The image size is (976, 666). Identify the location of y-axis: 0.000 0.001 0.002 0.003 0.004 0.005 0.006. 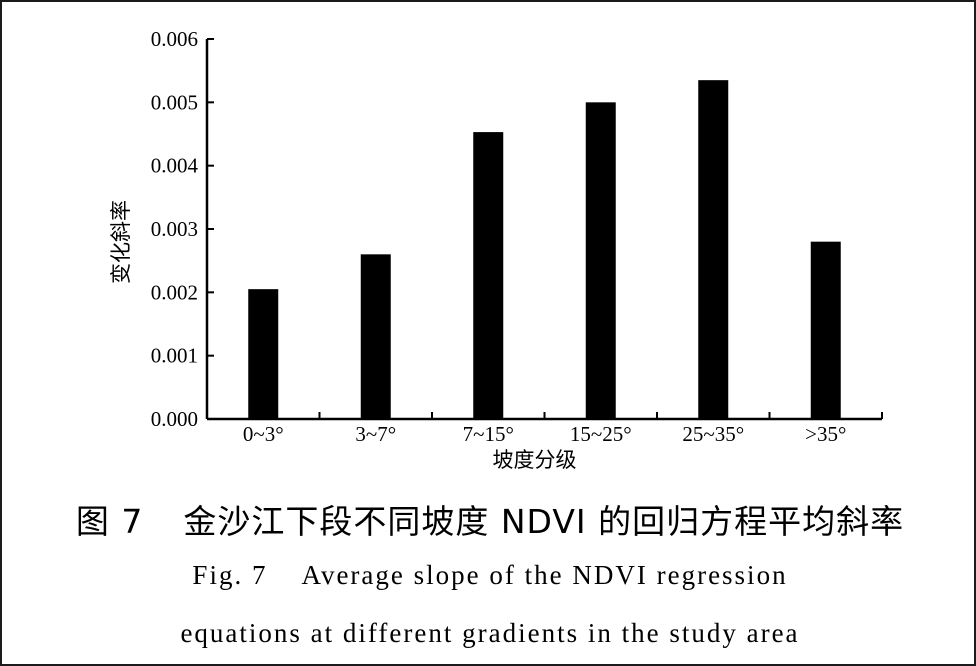
(182, 229).